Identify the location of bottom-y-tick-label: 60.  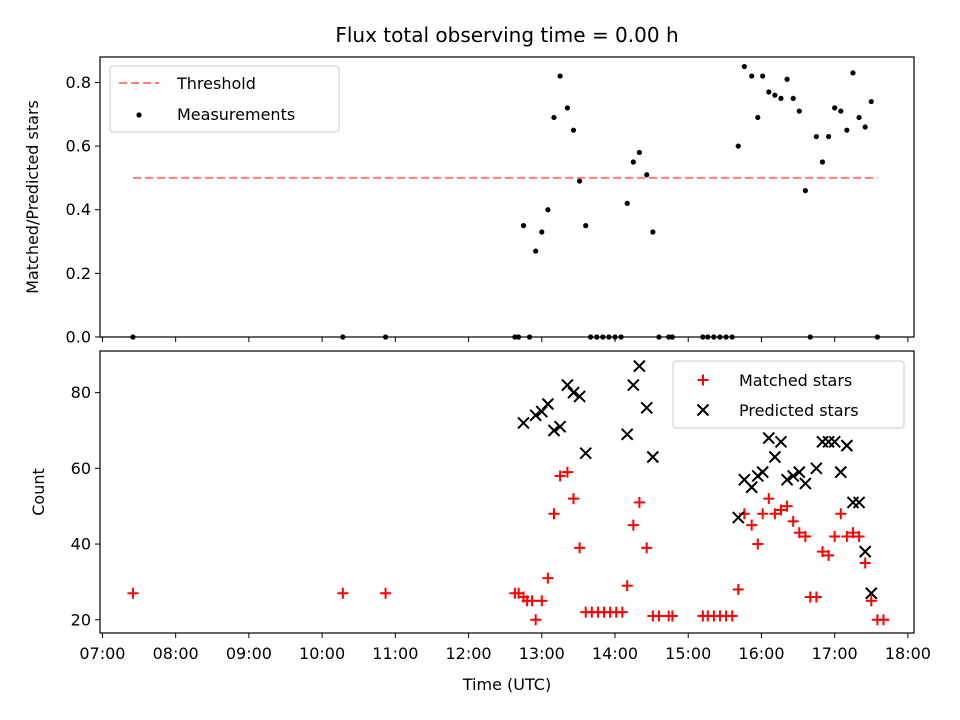
(81, 468).